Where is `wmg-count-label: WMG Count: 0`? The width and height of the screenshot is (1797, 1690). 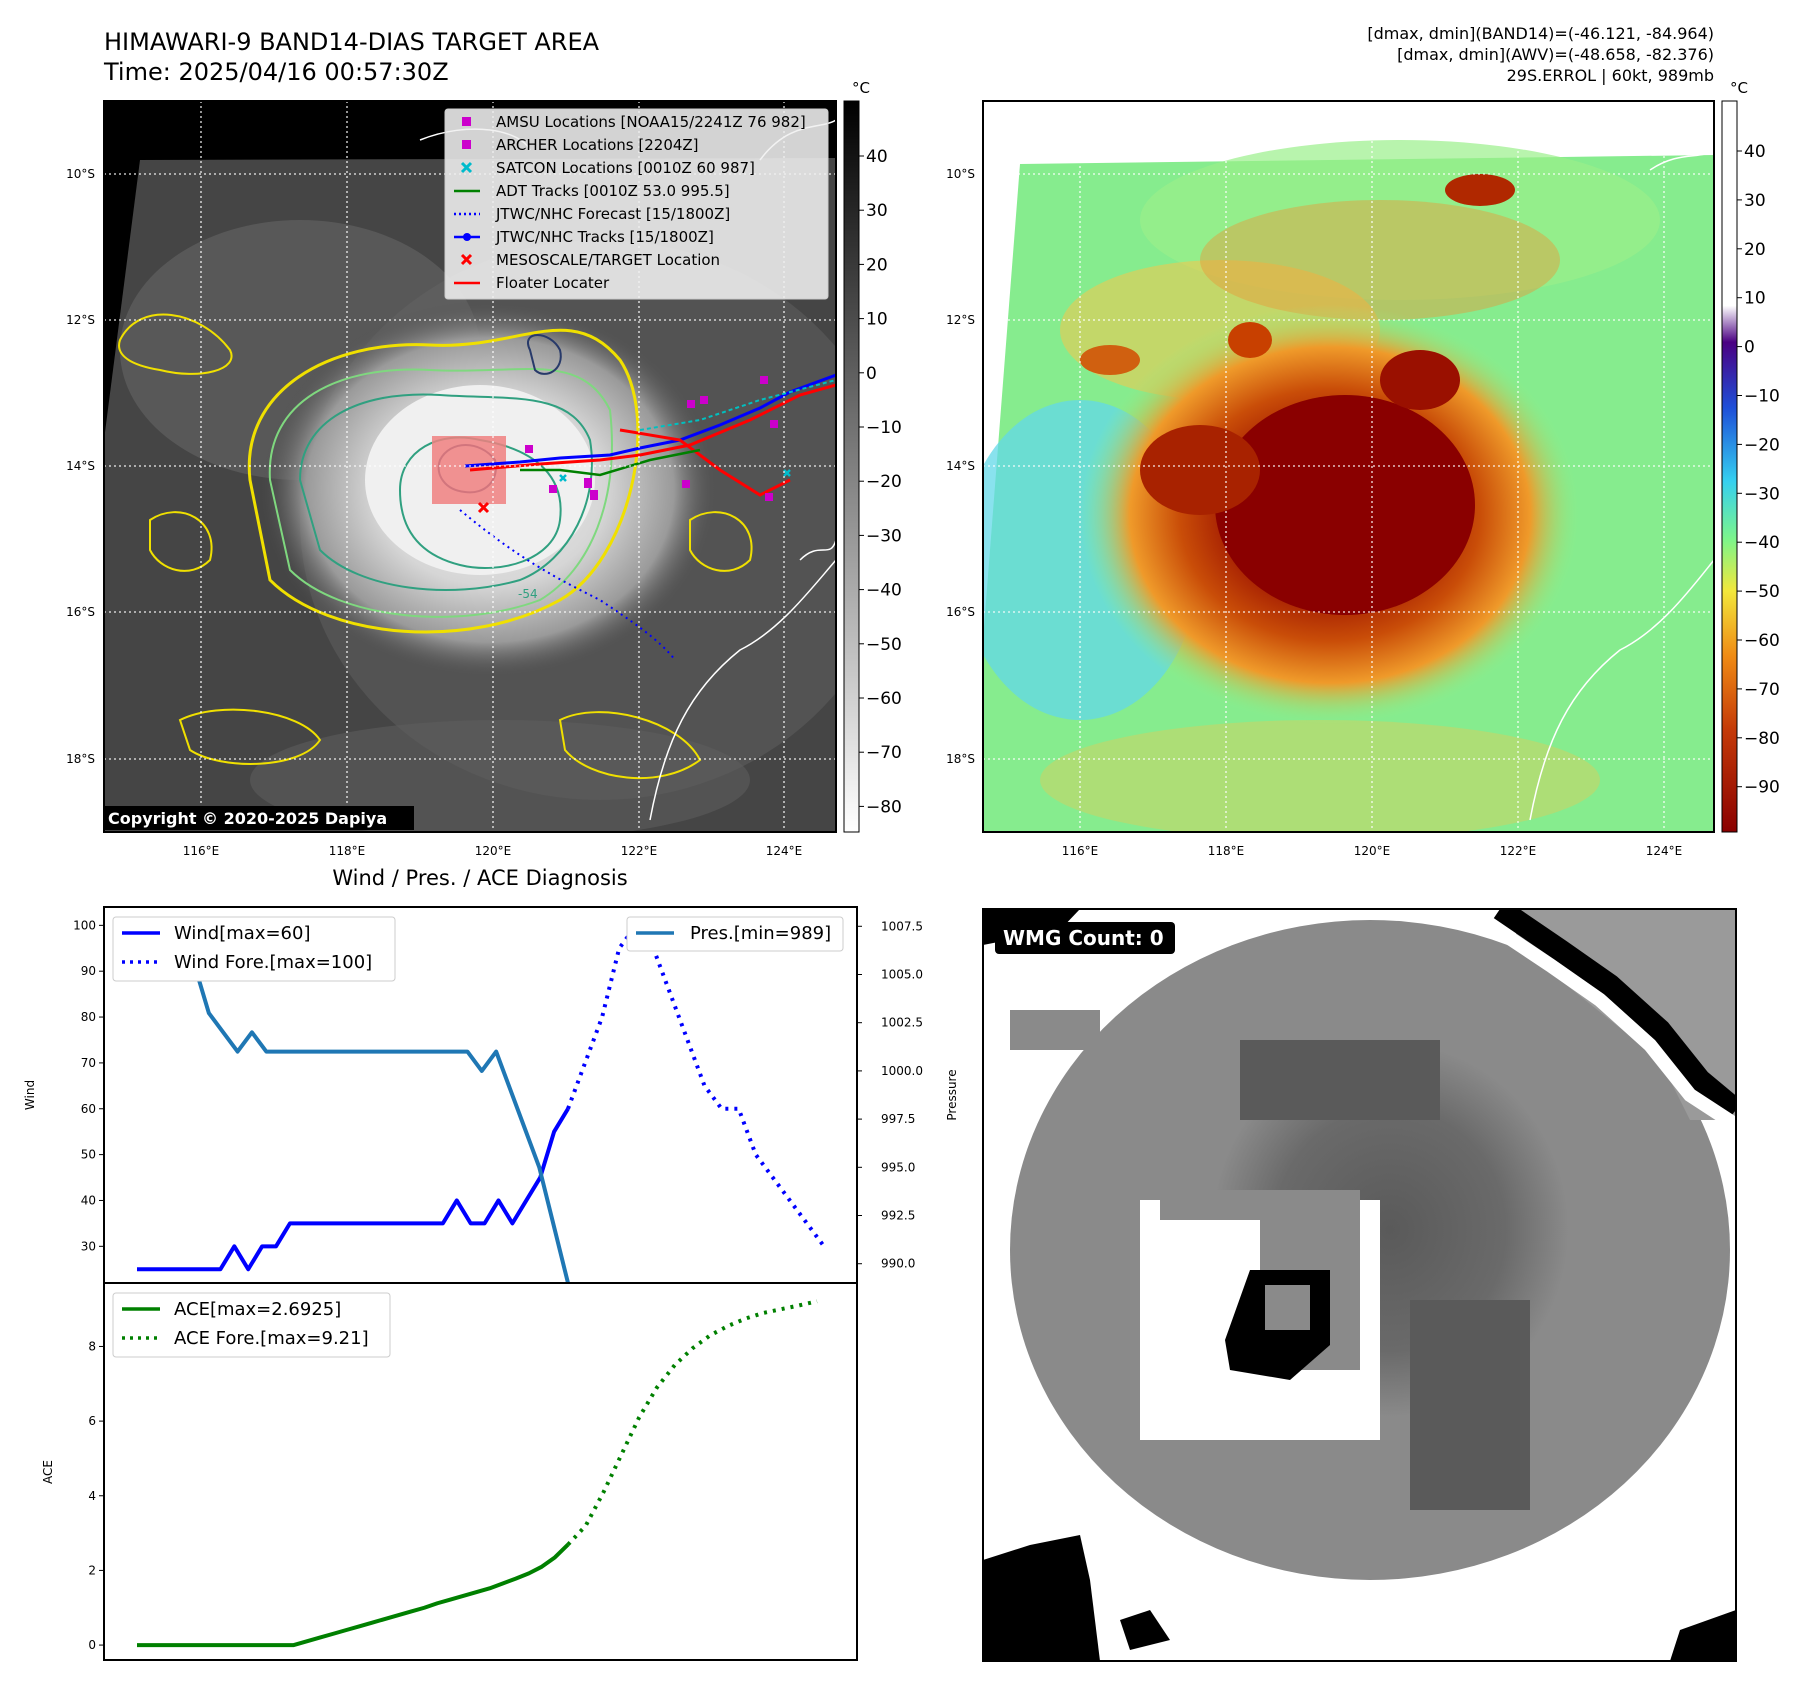
wmg-count-label: WMG Count: 0 is located at coordinates (1083, 938).